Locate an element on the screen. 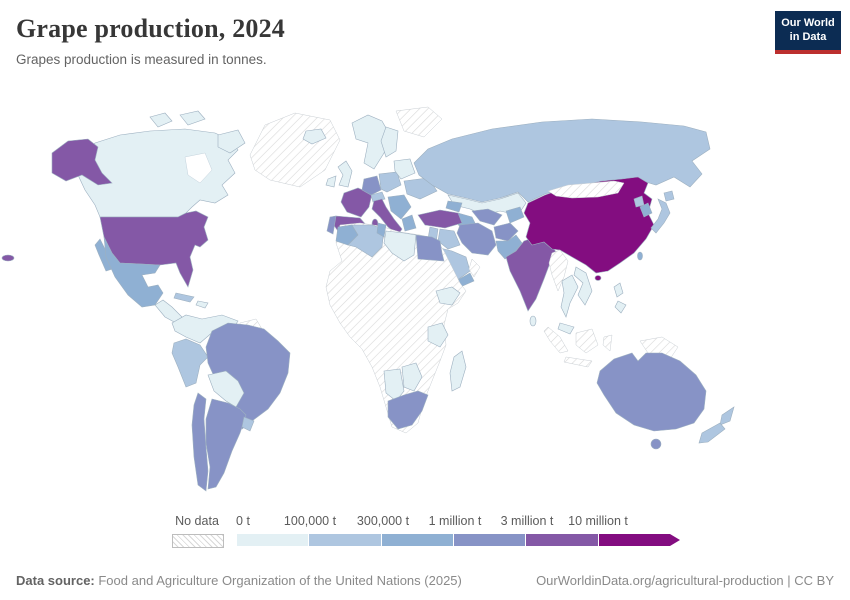  map-region-tunisia is located at coordinates (381, 230).